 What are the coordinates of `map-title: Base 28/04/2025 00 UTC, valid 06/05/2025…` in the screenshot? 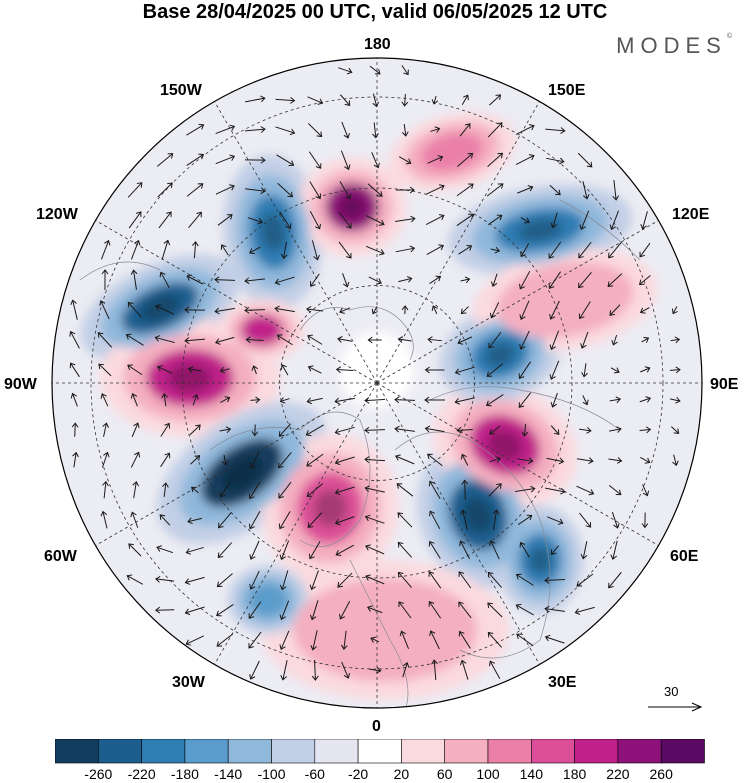 It's located at (375, 12).